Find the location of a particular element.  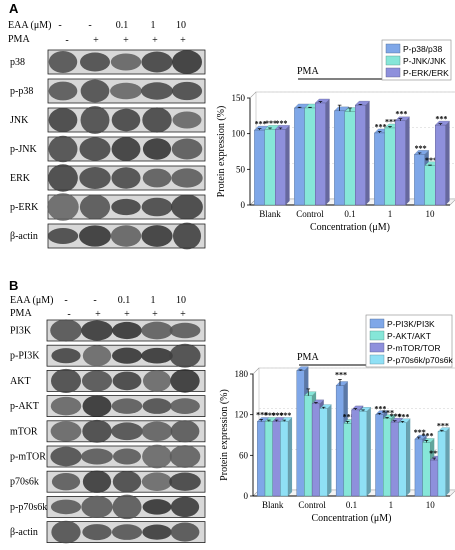

blot-row-1: PI3K is located at coordinates (107, 330).